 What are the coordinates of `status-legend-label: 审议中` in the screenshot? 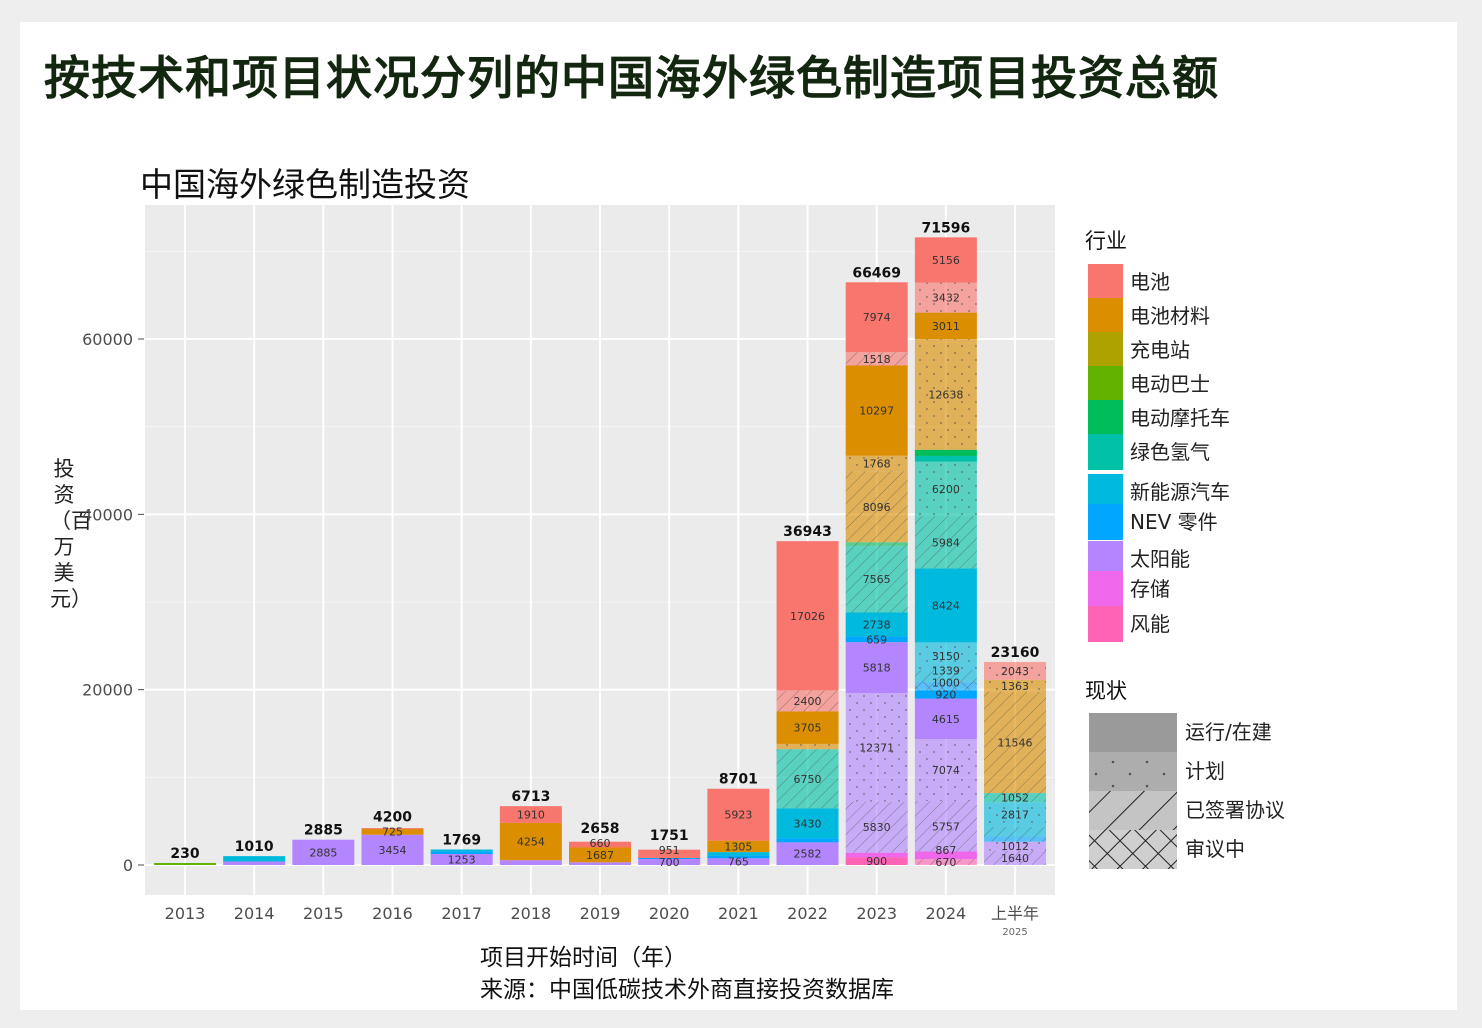 It's located at (1215, 849).